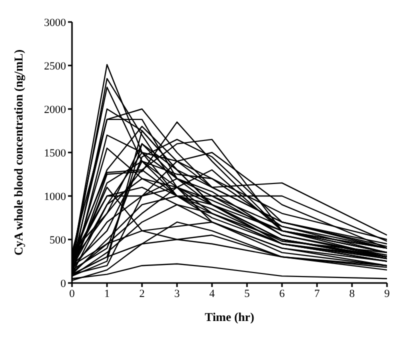 The image size is (407, 337). I want to click on x-tick-label: 1, so click(107, 294).